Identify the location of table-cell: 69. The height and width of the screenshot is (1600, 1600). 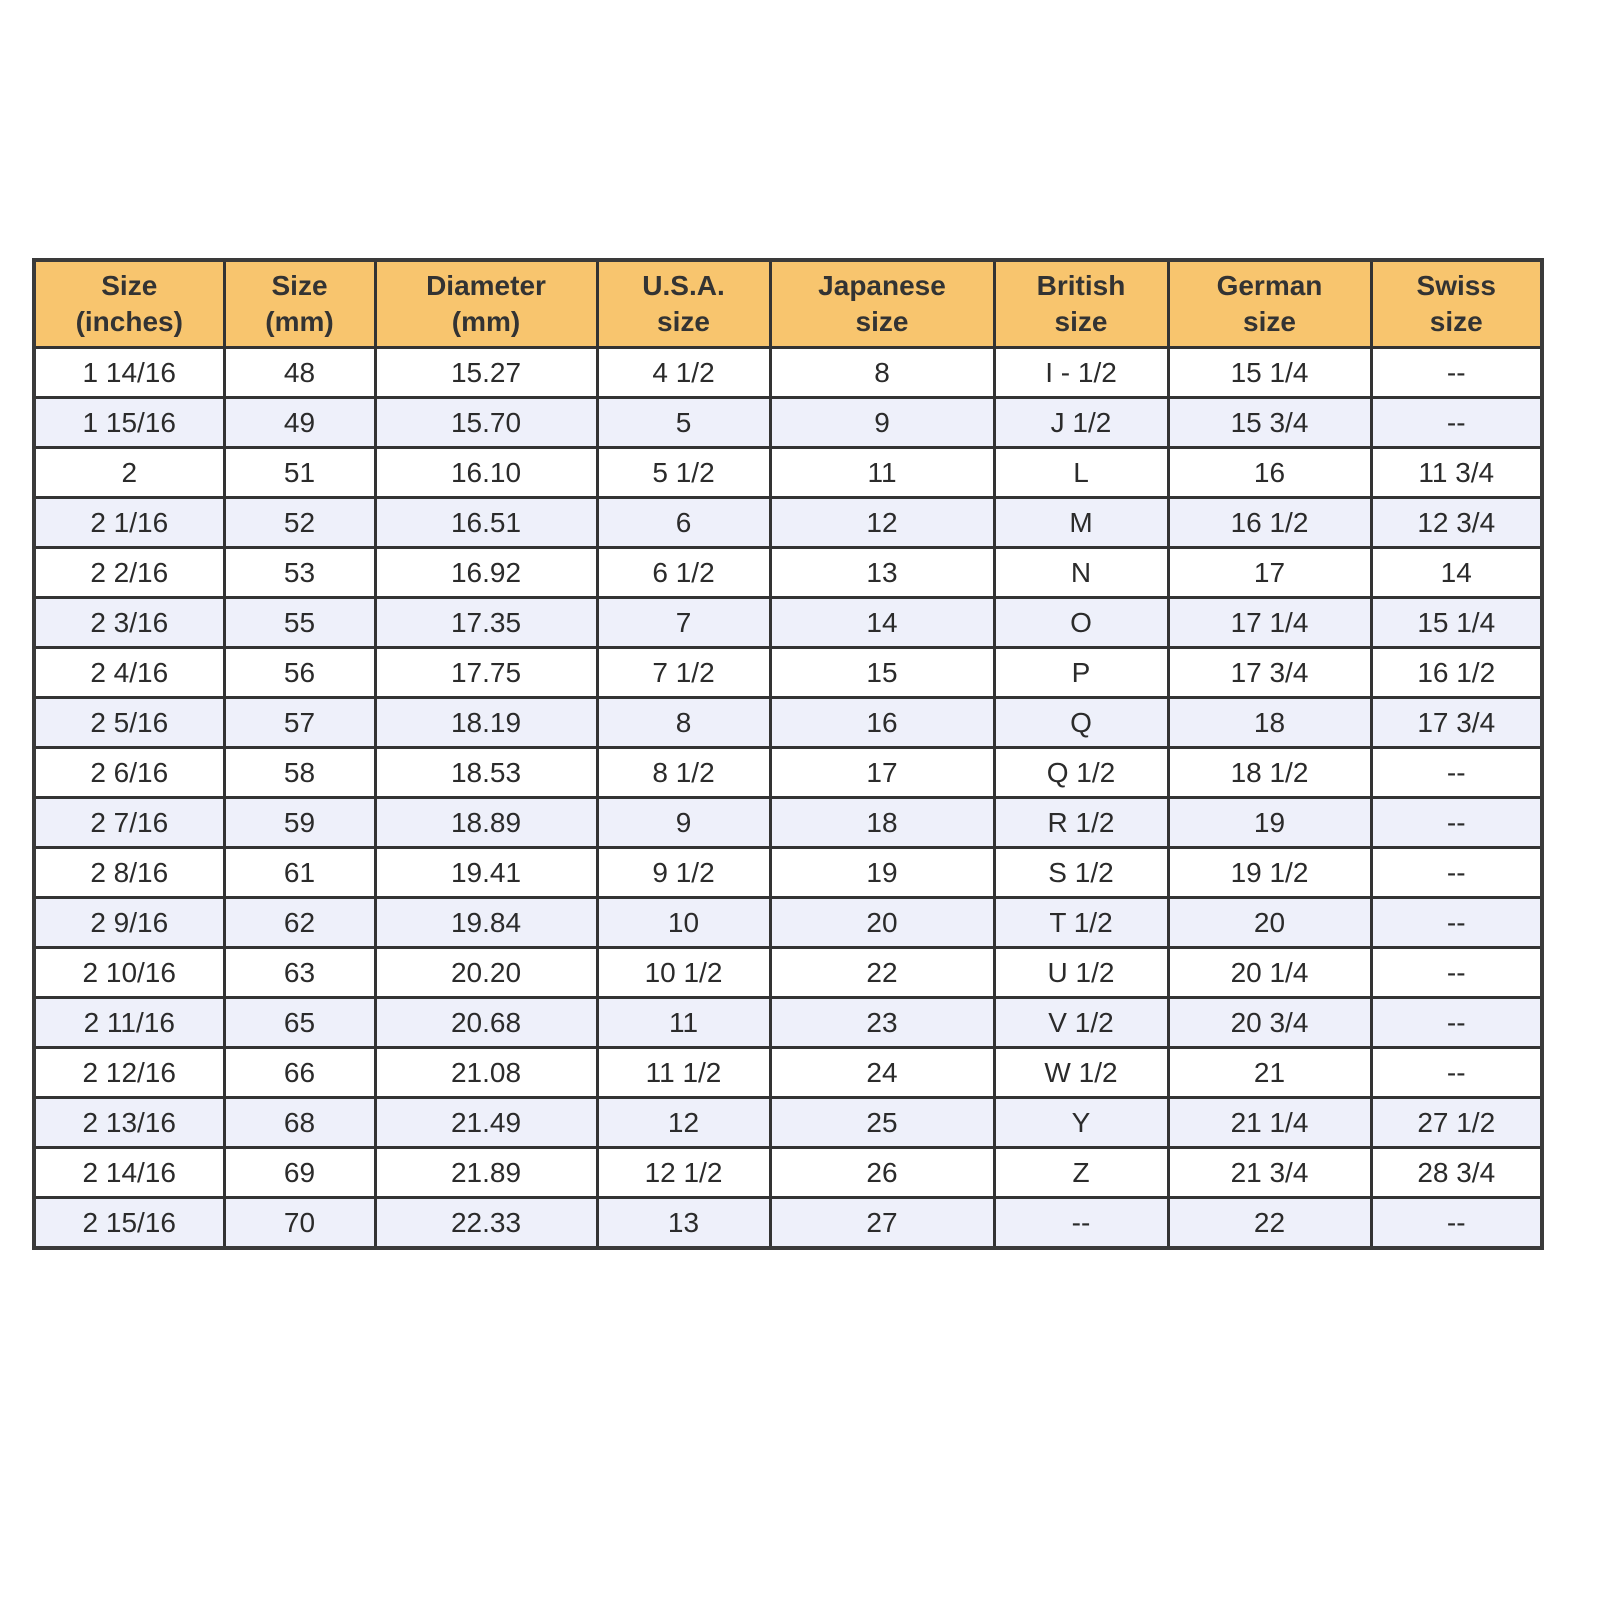
(299, 1172).